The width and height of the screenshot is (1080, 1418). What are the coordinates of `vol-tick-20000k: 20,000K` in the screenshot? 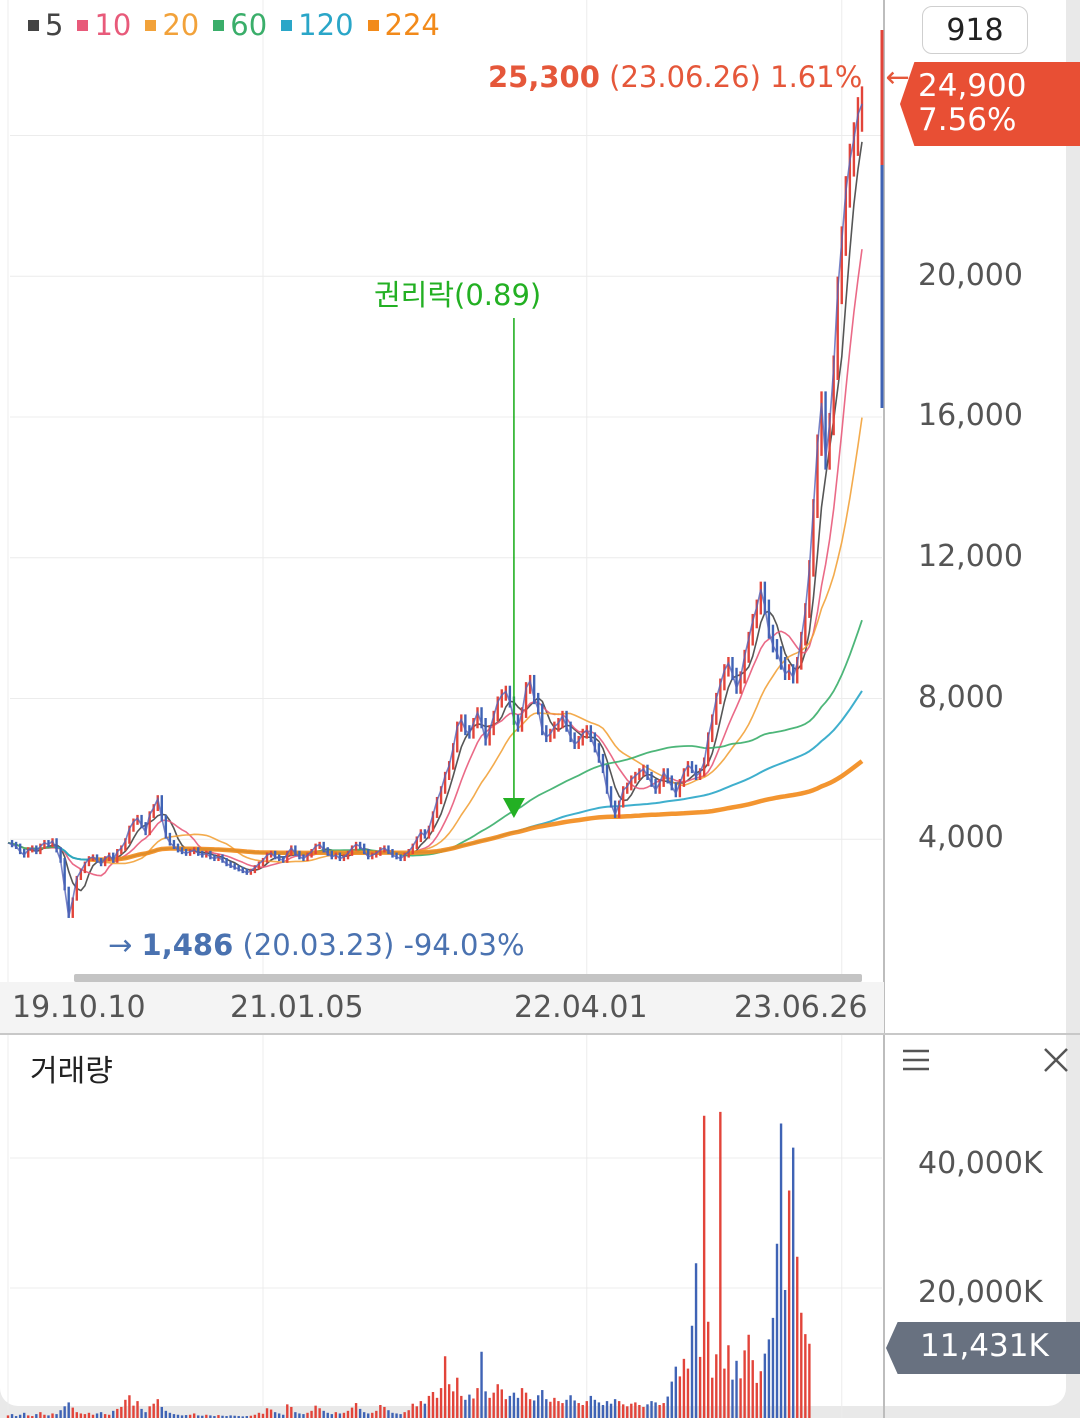 It's located at (980, 1292).